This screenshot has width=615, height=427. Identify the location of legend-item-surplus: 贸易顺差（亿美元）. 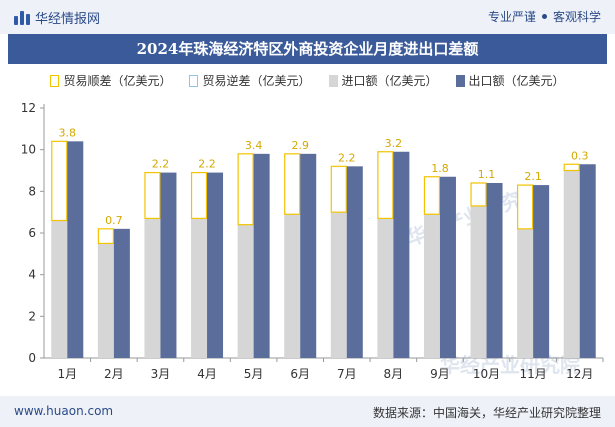
(110, 80).